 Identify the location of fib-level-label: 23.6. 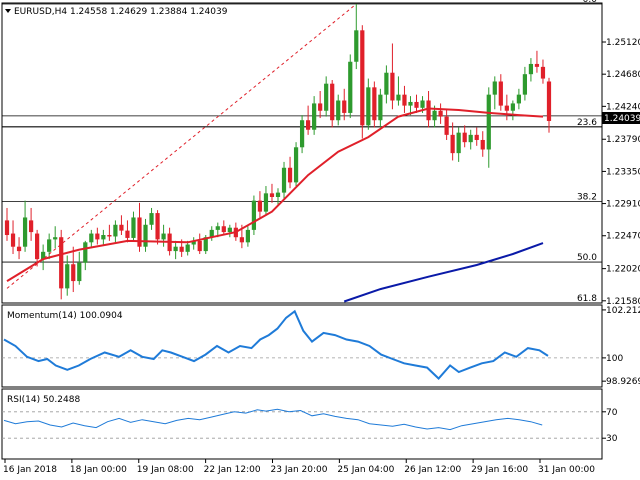
(587, 123).